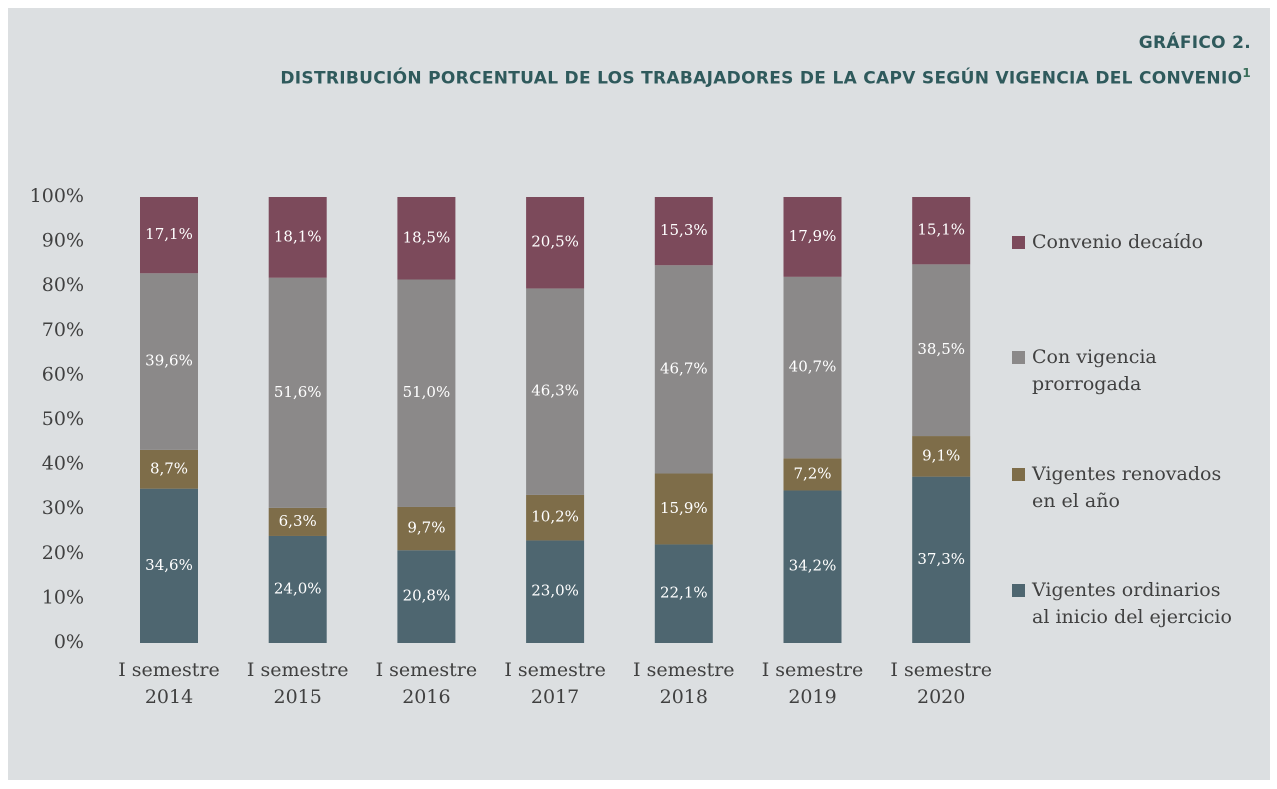  I want to click on data-label: 20,5%, so click(555, 242).